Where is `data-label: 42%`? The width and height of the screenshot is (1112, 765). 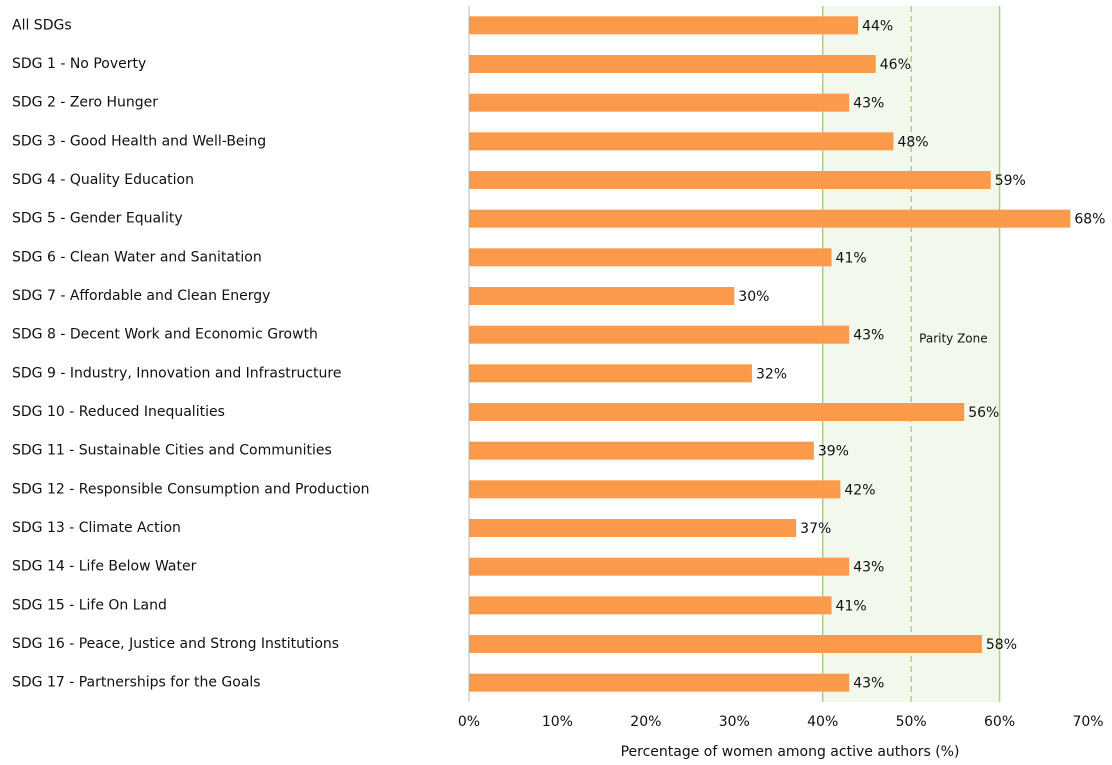
data-label: 42% is located at coordinates (859, 490).